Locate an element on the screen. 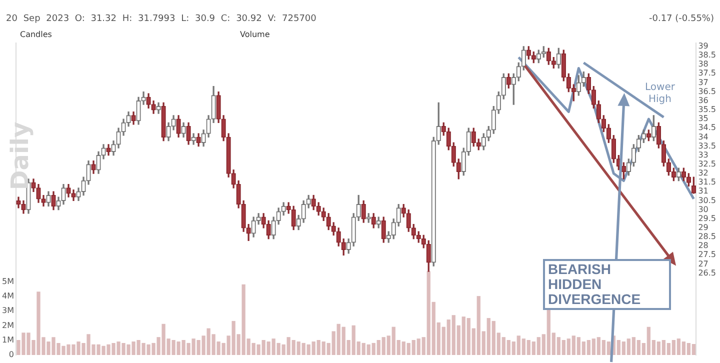 This screenshot has height=363, width=720. y-tick-label: 27.5 is located at coordinates (707, 255).